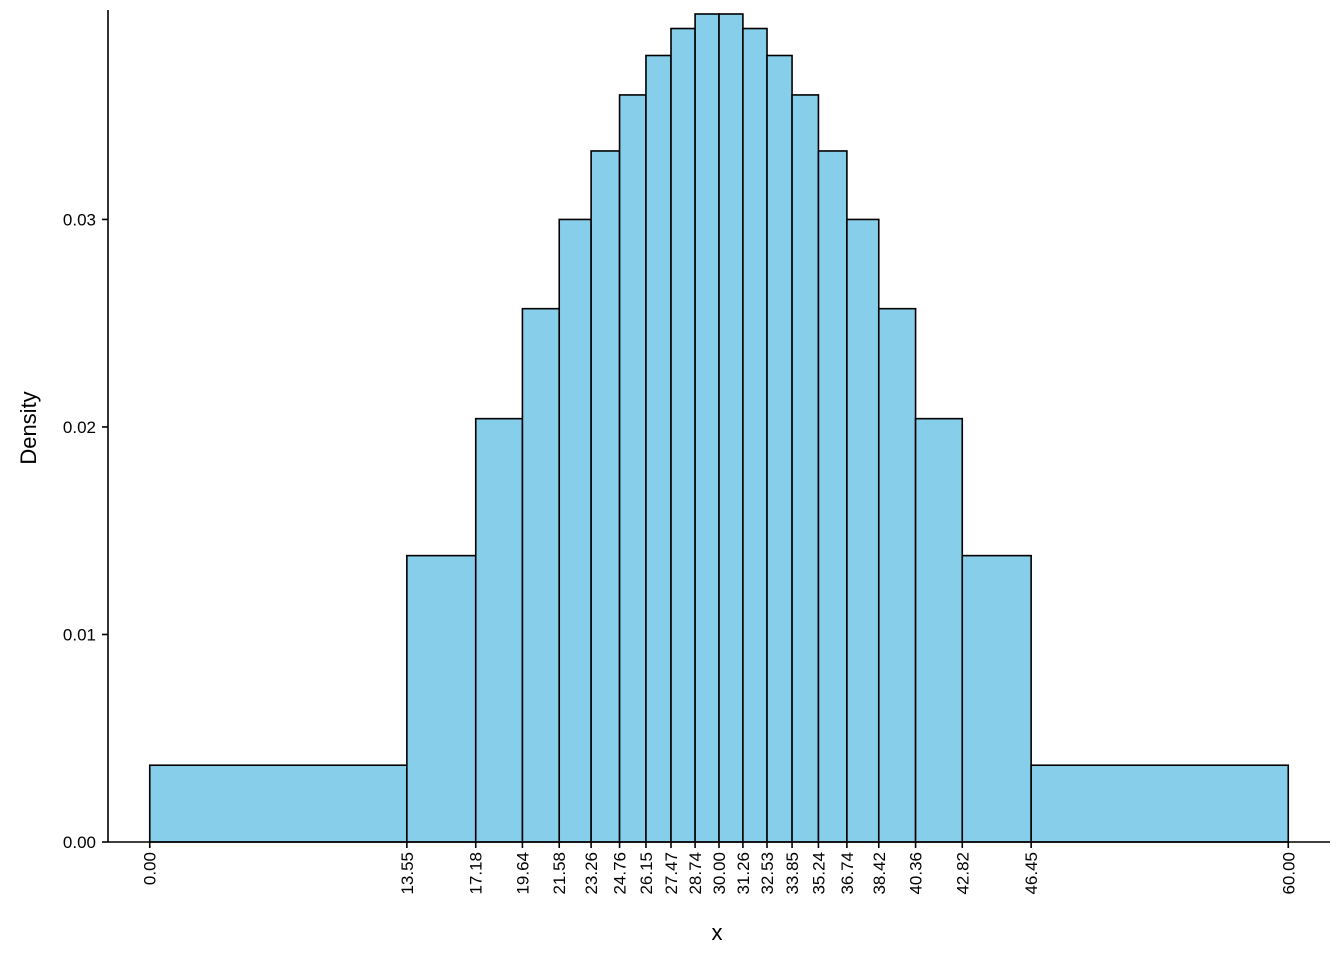  What do you see at coordinates (620, 873) in the screenshot?
I see `x-tick-label: 24.76` at bounding box center [620, 873].